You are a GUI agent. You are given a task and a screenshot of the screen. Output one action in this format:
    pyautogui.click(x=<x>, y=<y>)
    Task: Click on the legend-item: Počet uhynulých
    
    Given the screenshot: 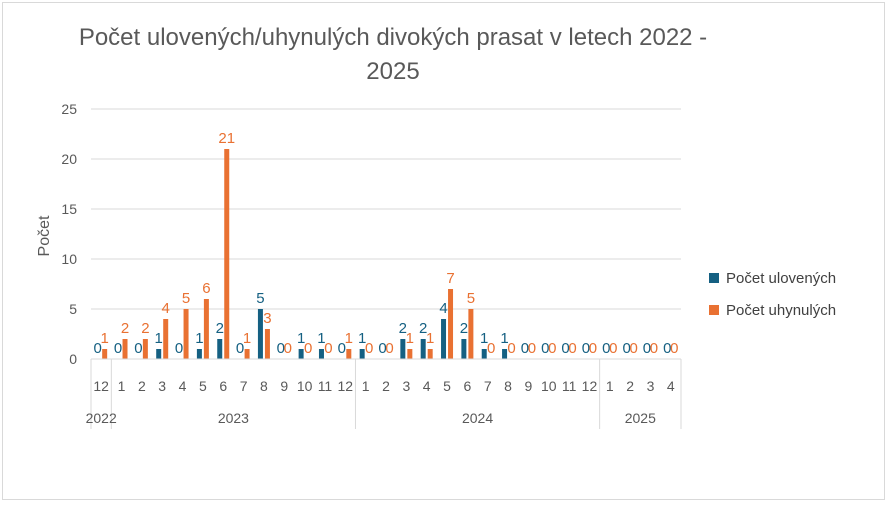 What is the action you would take?
    pyautogui.click(x=772, y=310)
    